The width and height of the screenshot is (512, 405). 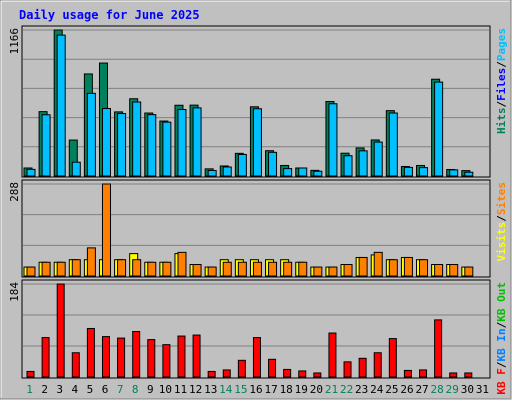 I want to click on legend-middle: Visits/Sites, so click(x=501, y=222).